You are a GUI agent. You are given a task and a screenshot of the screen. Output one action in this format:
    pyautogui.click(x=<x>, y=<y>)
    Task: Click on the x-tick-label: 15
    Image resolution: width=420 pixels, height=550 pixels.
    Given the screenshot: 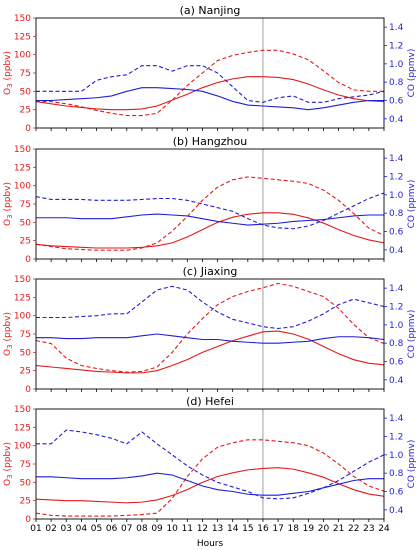 What is the action you would take?
    pyautogui.click(x=247, y=529)
    